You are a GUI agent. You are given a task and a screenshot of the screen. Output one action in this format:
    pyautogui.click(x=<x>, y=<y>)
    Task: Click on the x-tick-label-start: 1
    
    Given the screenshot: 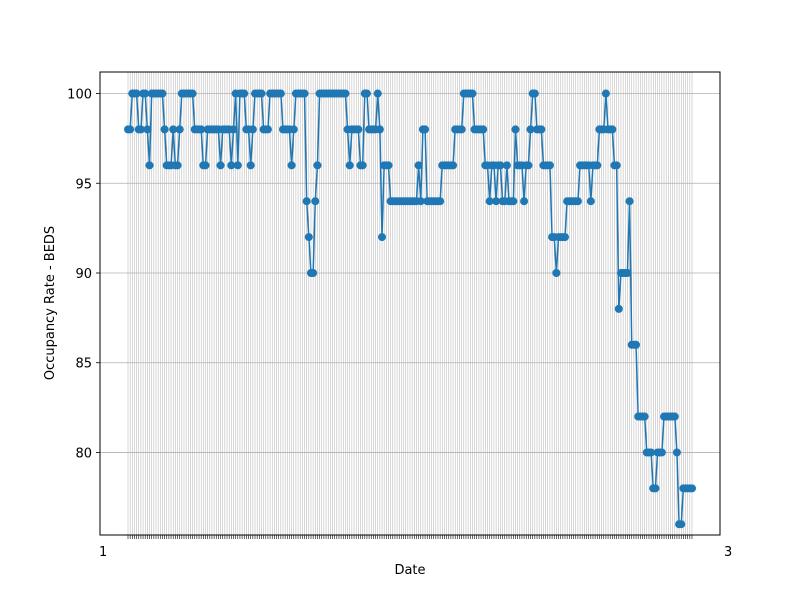 What is the action you would take?
    pyautogui.click(x=103, y=552)
    